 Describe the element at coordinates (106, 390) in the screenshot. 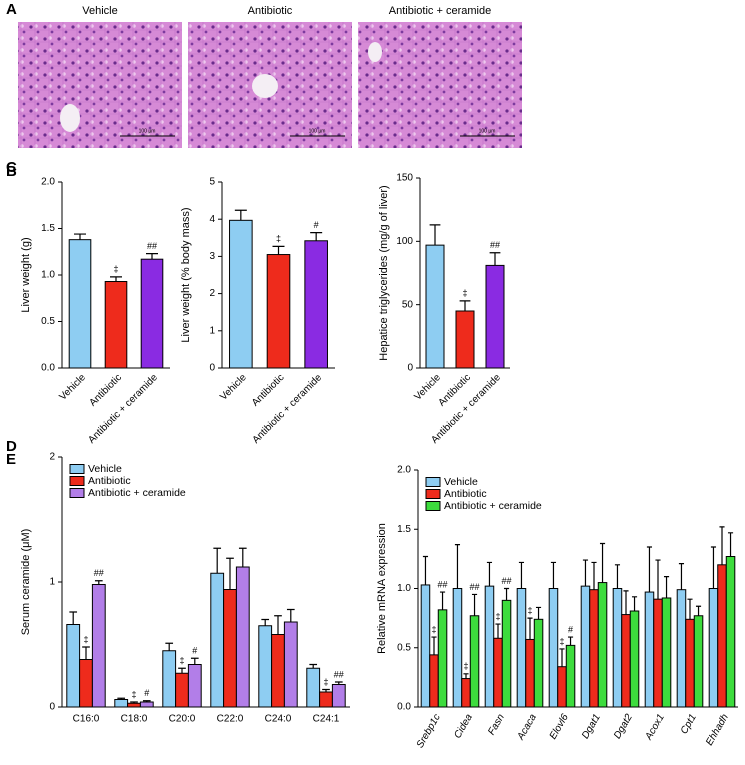

I see `x-tick-label: Antibiotic` at that location.